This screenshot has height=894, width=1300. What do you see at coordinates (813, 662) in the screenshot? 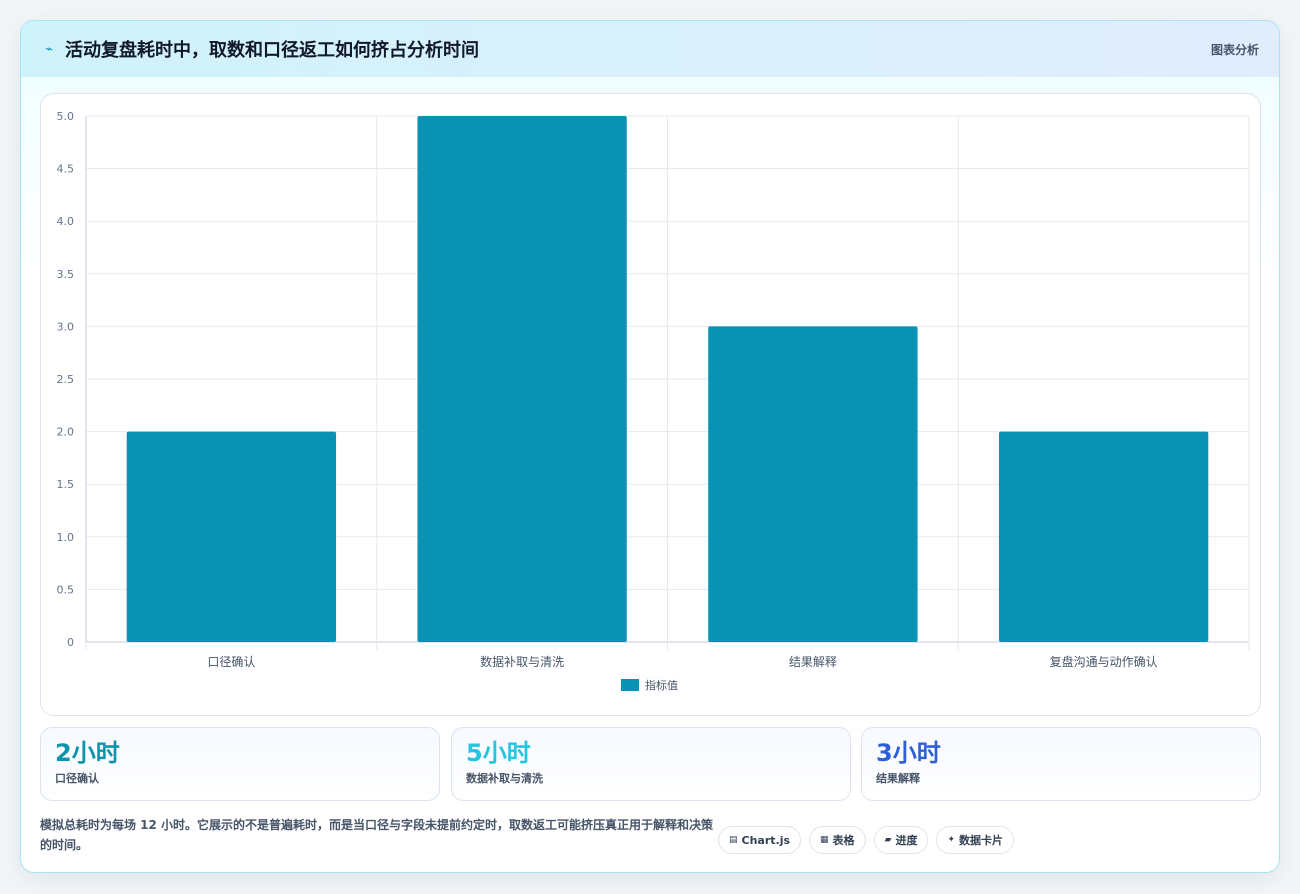
I see `x-tick-label: 结果解释` at bounding box center [813, 662].